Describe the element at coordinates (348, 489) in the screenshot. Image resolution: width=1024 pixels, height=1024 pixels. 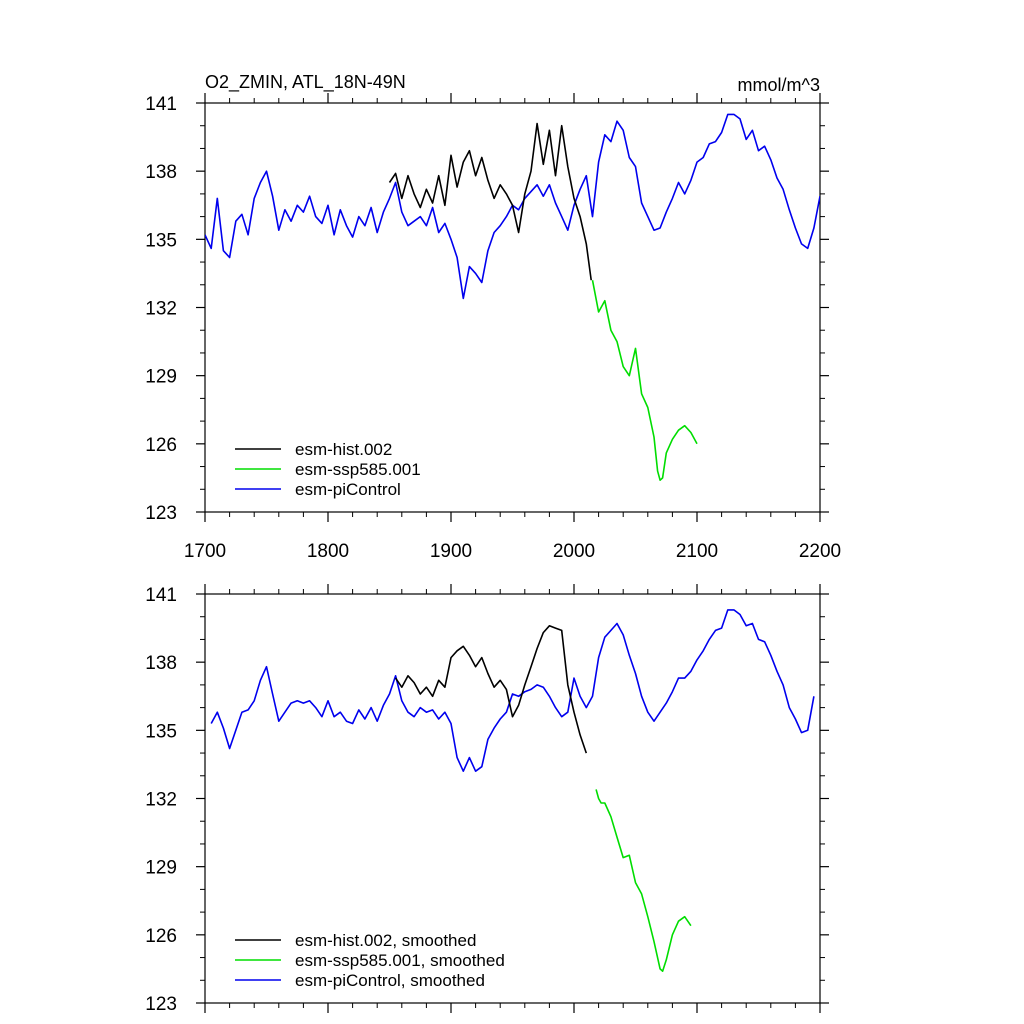
I see `legend-label: esm-piControl` at that location.